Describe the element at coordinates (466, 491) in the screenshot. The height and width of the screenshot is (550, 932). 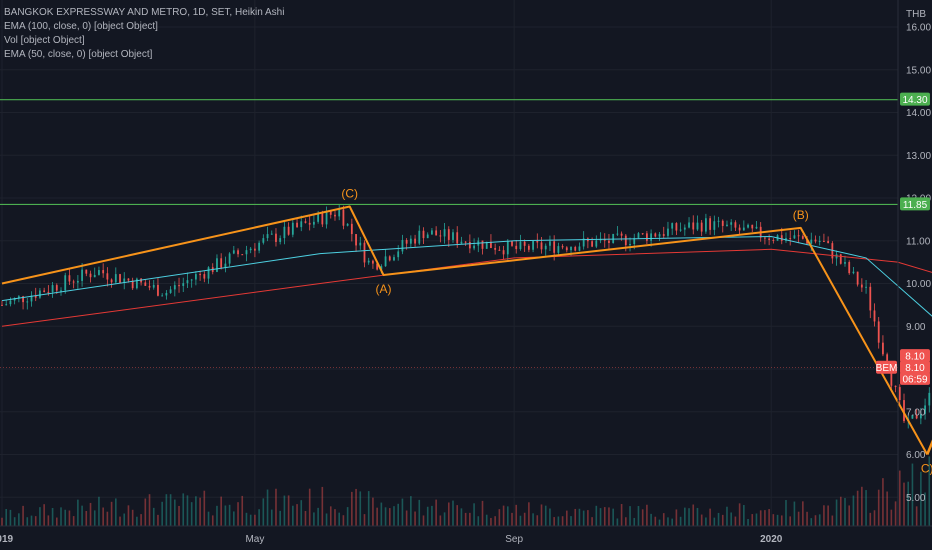
I see `volume-bars` at that location.